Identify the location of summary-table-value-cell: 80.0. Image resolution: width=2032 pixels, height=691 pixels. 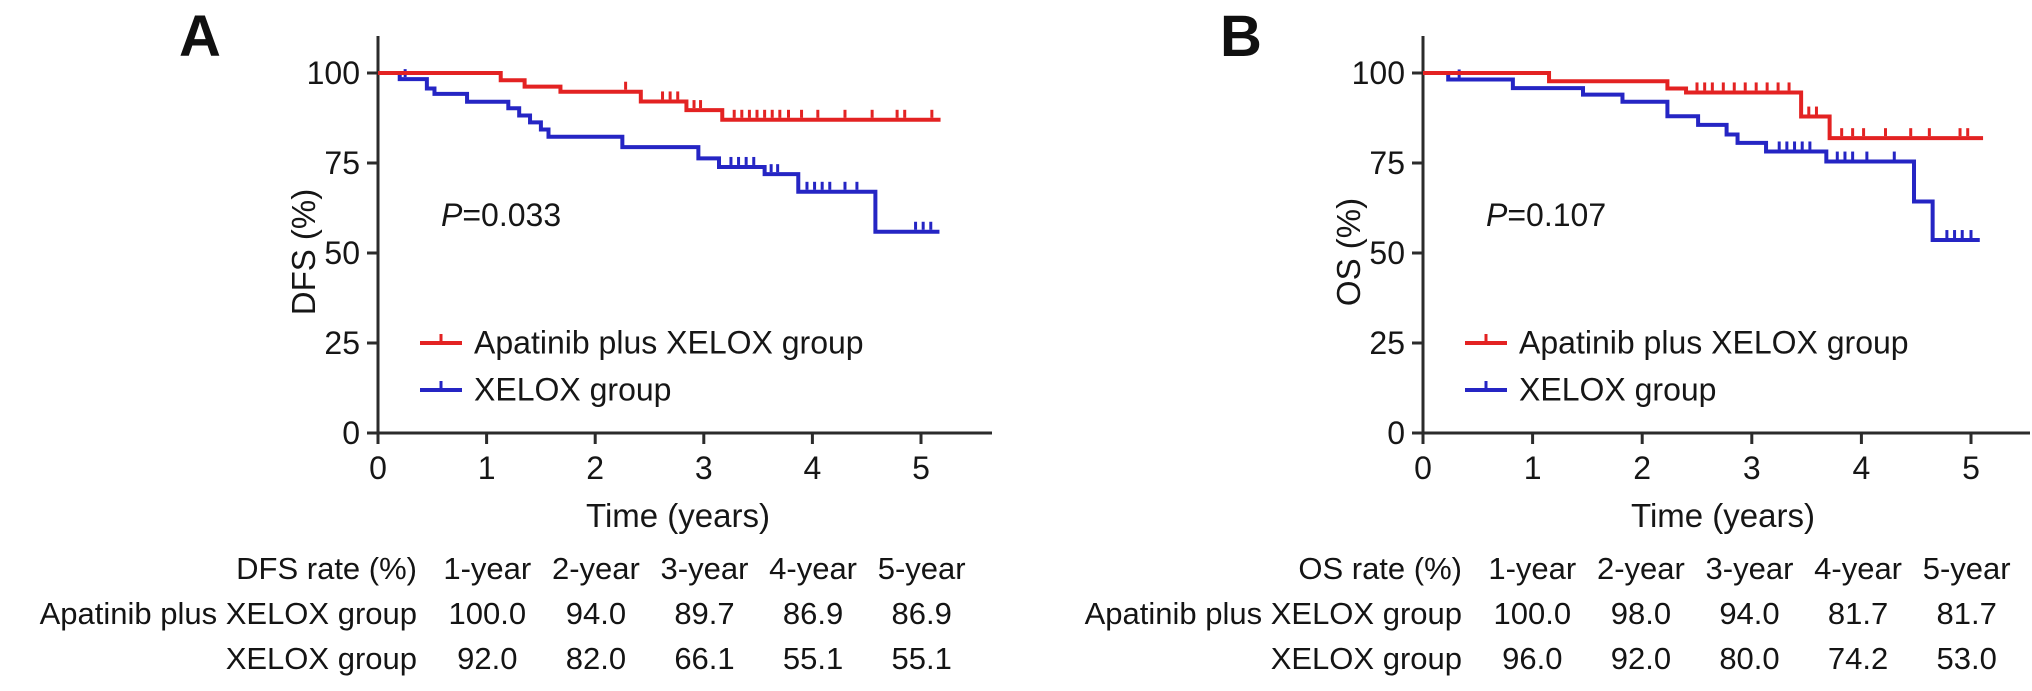
(1749, 658).